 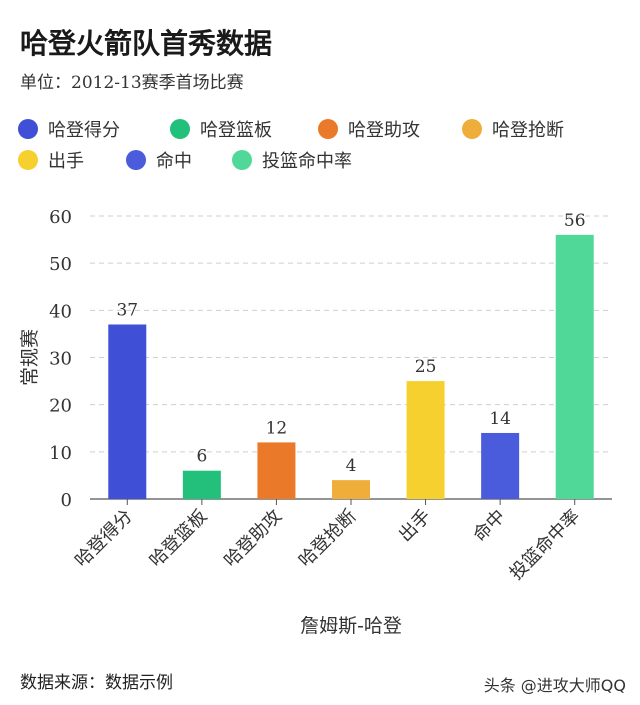 I want to click on data-label: 25, so click(x=426, y=367).